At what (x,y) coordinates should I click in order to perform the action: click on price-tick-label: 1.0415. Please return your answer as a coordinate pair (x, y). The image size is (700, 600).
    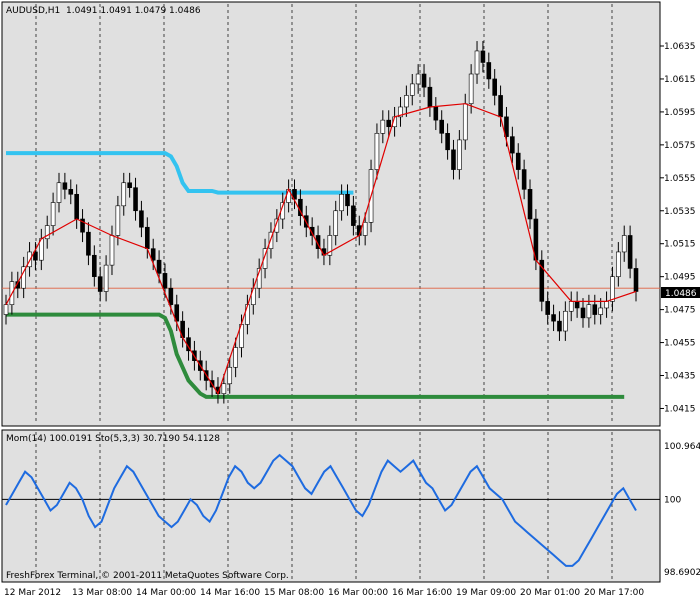
    Looking at the image, I should click on (680, 409).